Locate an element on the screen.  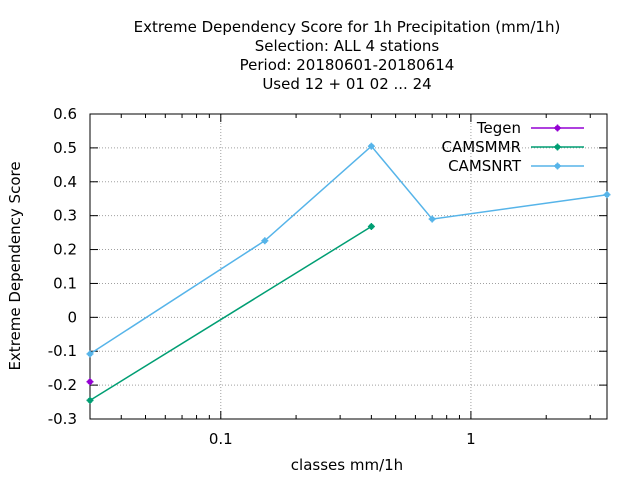
chart-subtitle-period: Period: 20180601-20180614 is located at coordinates (347, 65).